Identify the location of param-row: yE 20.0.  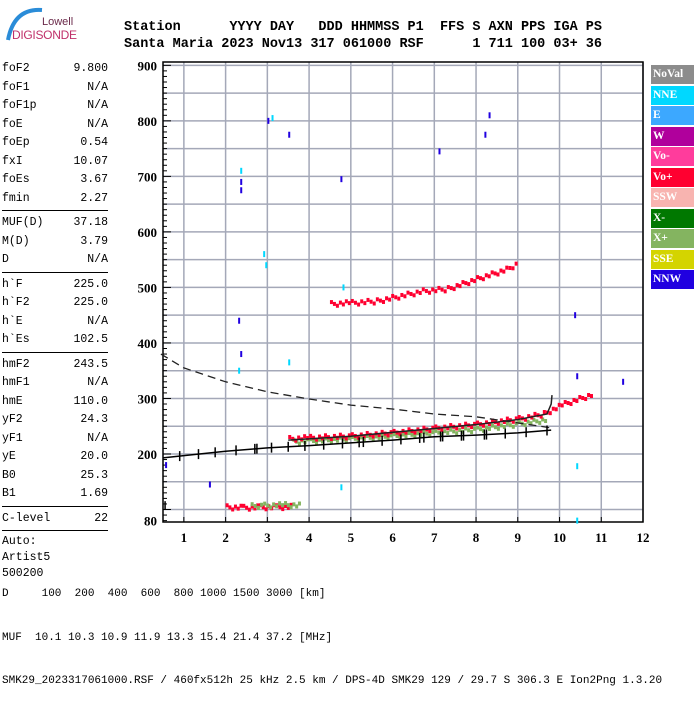
(55, 457).